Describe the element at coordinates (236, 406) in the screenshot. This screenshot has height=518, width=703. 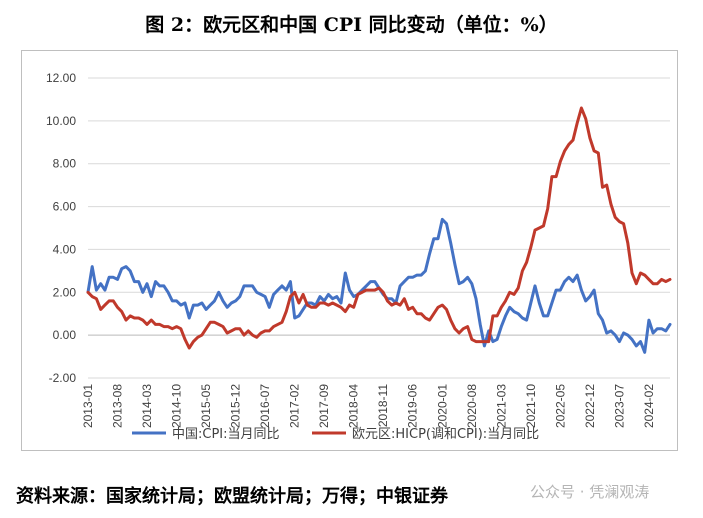
I see `x-tick-label: 2015-12` at that location.